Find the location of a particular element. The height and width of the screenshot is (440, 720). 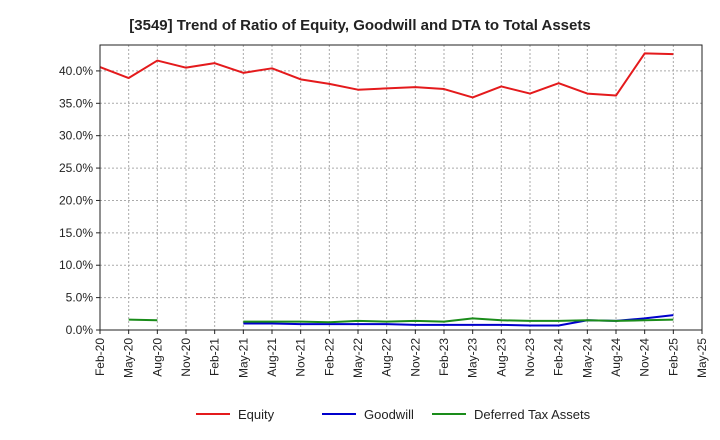

x-tick-label: Nov-21 is located at coordinates (301, 357).